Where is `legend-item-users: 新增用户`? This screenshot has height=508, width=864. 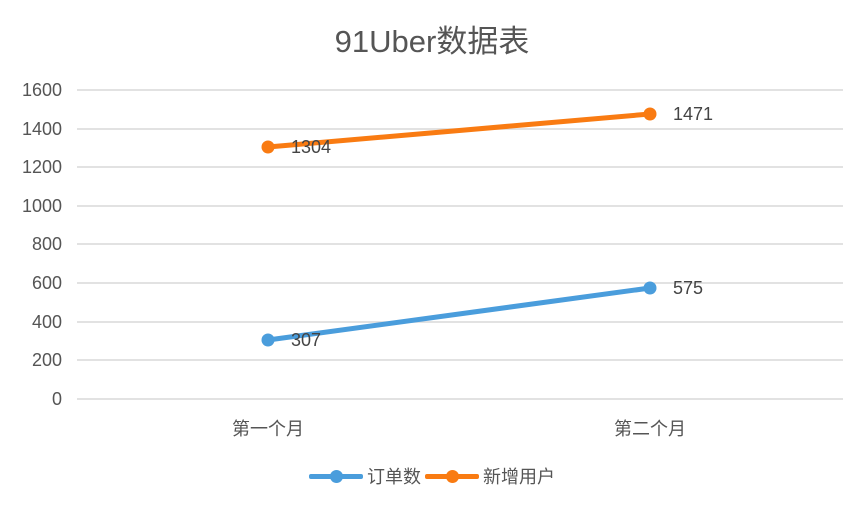 legend-item-users: 新增用户 is located at coordinates (490, 476).